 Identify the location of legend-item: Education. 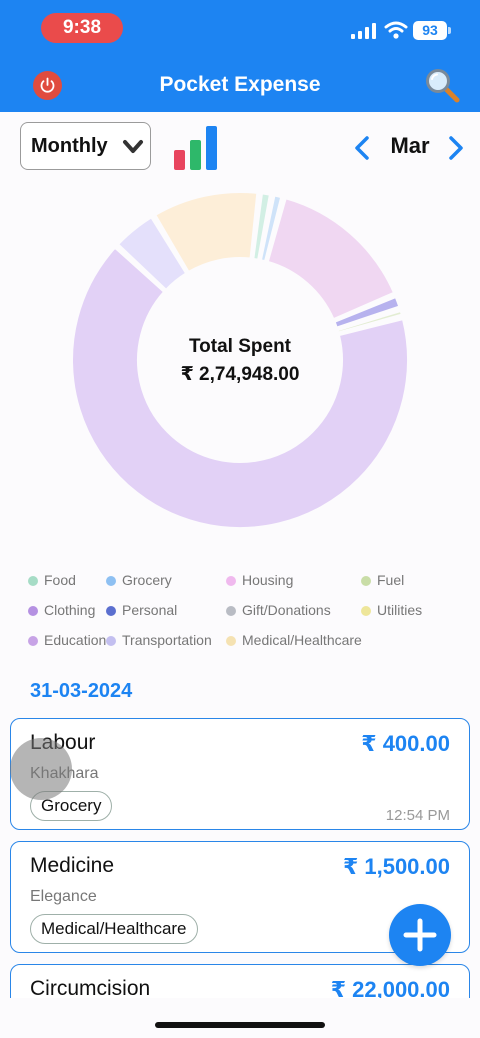
(67, 640).